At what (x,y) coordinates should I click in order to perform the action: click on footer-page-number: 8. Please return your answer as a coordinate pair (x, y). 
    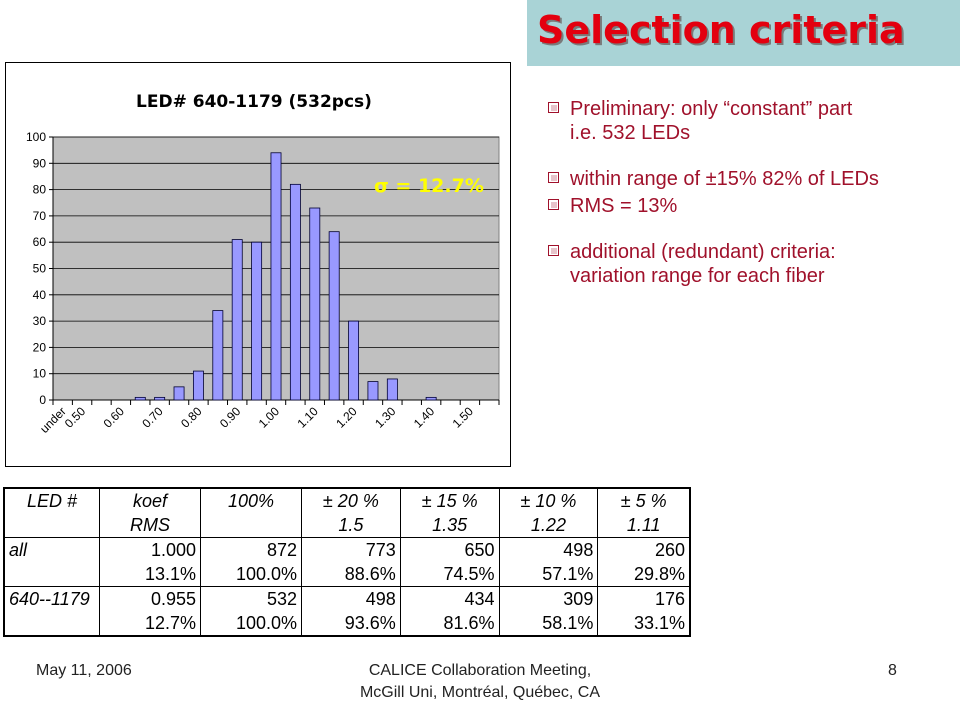
    Looking at the image, I should click on (892, 670).